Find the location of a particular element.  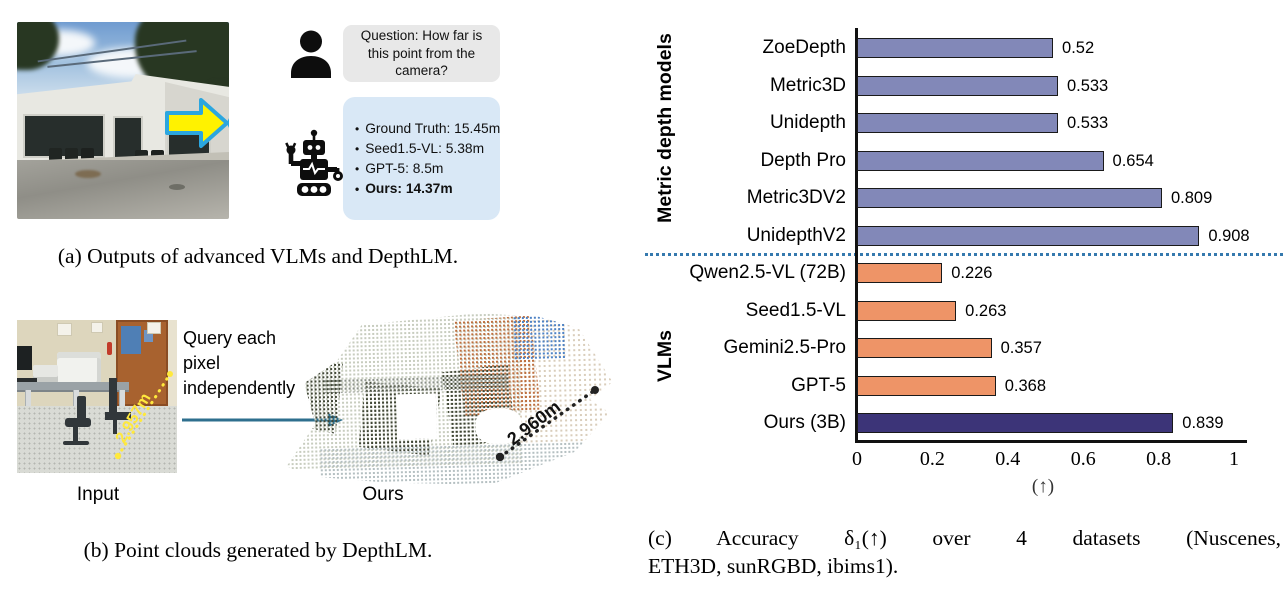

x-tick-label: 0.8 is located at coordinates (1159, 459).